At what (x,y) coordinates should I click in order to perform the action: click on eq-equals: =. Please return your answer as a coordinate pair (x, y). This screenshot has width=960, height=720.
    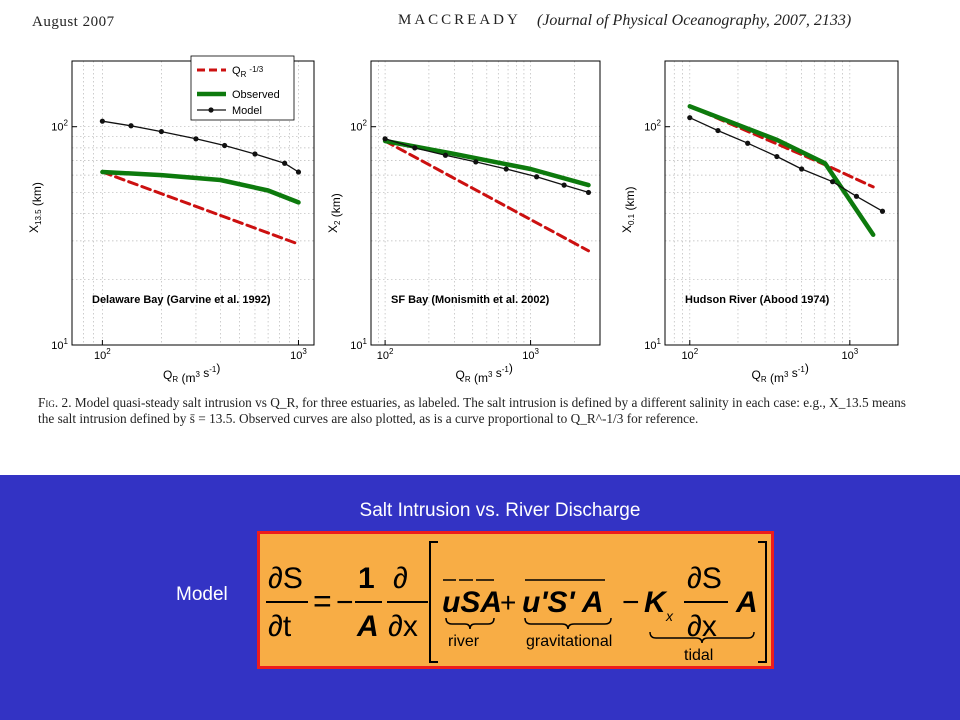
    Looking at the image, I should click on (322, 601).